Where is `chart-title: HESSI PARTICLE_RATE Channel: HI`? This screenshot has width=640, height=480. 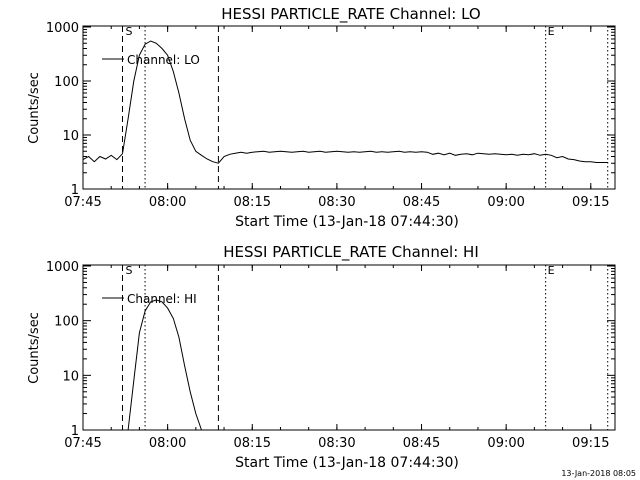 chart-title: HESSI PARTICLE_RATE Channel: HI is located at coordinates (351, 252).